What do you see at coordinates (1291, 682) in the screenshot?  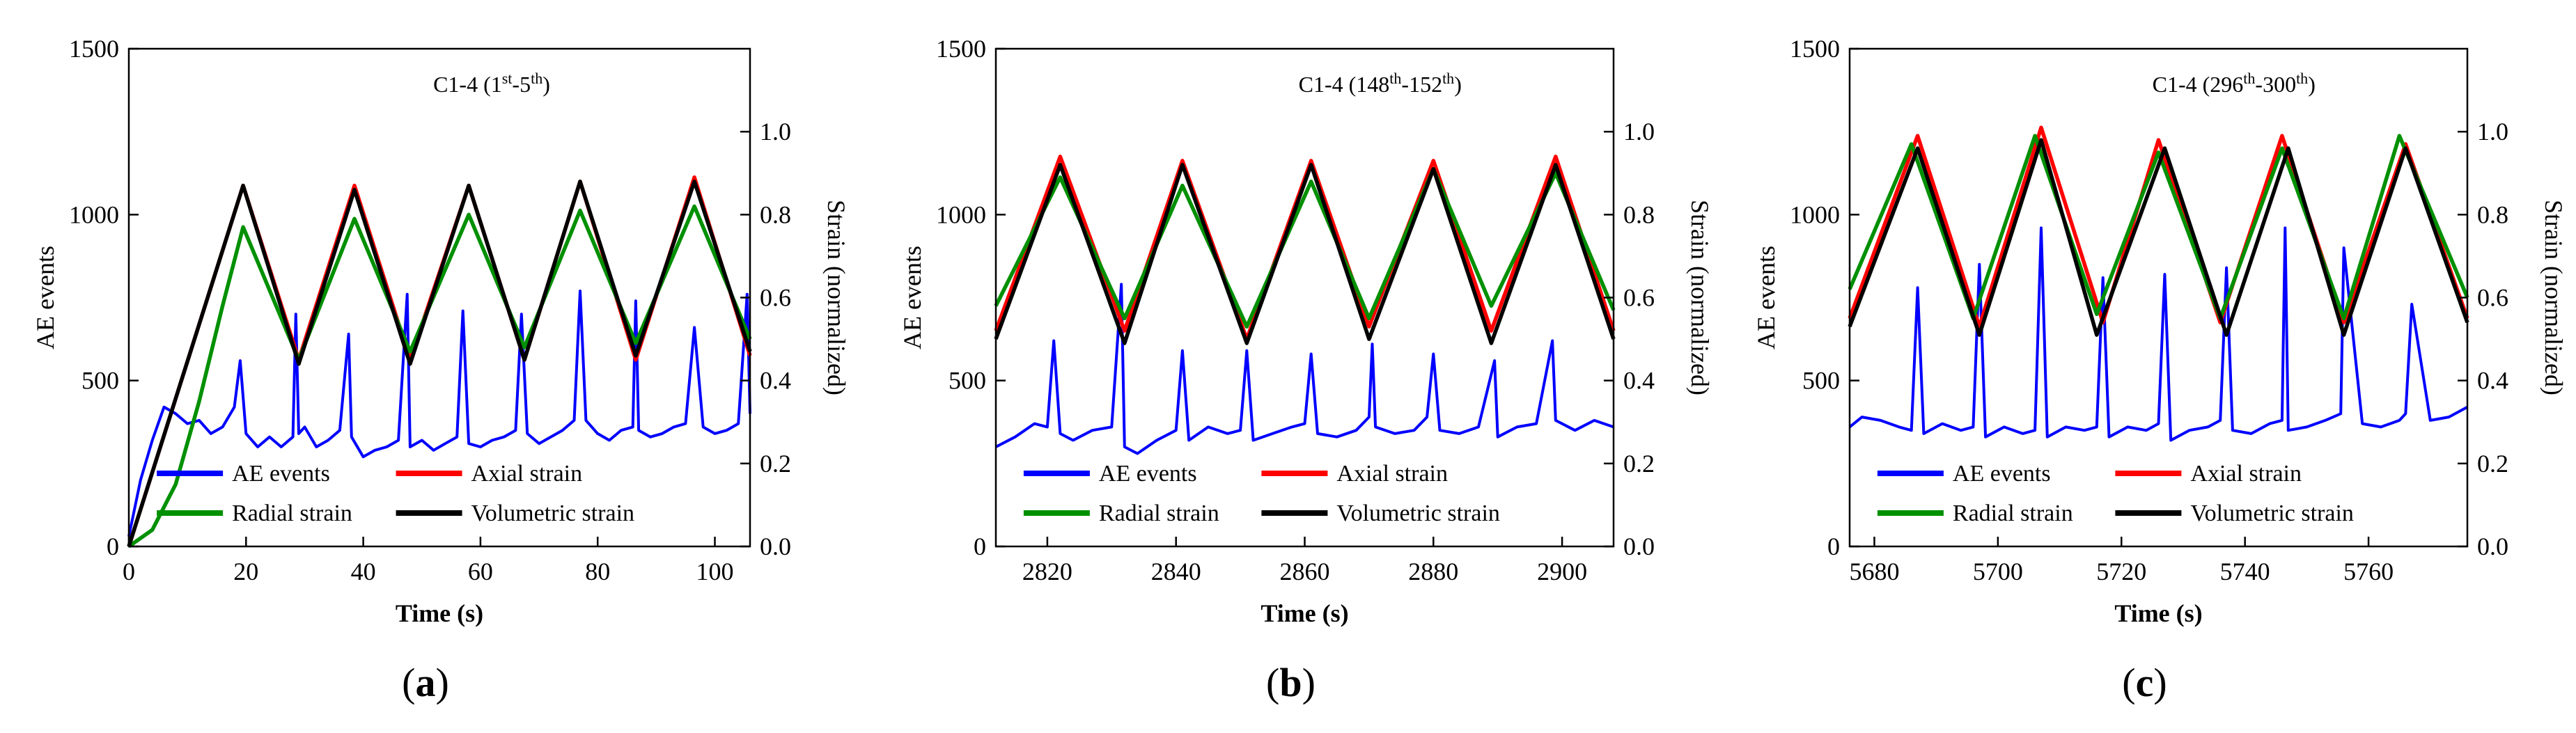 I see `panel-label: (b)` at bounding box center [1291, 682].